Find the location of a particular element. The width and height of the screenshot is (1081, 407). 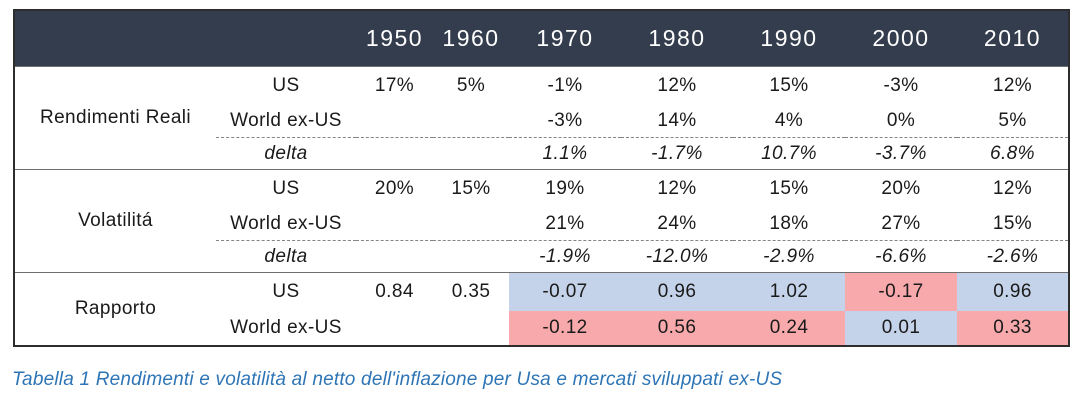

table-row: World ex-US 21% 24% 18% 27% 15% is located at coordinates (541, 224).